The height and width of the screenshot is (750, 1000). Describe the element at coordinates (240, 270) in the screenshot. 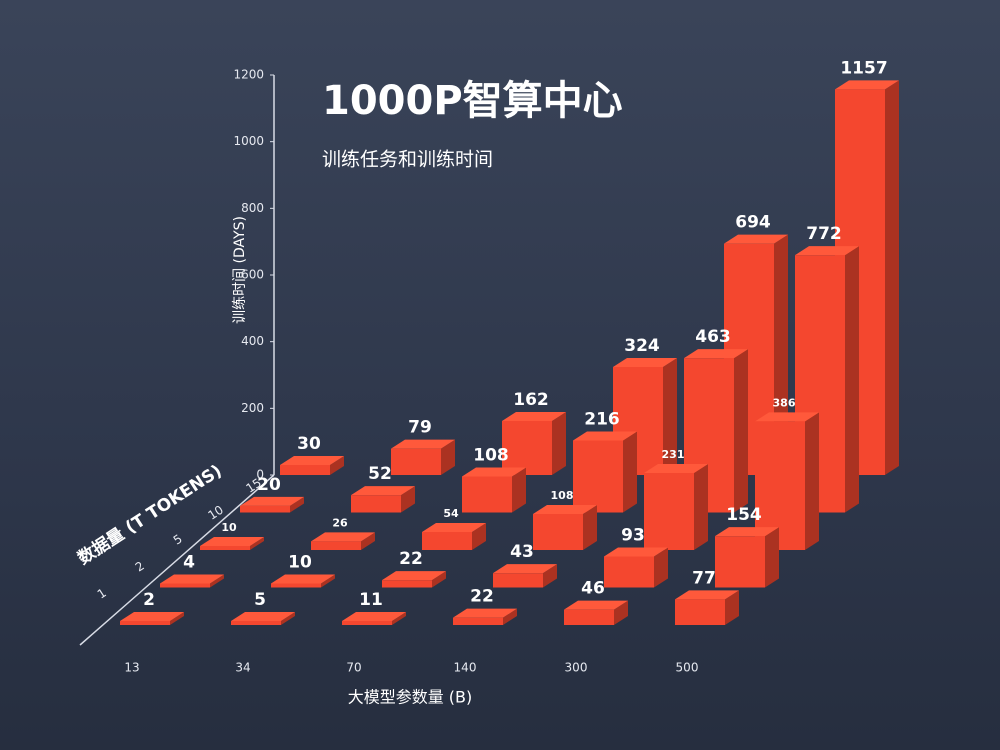

I see `y-axis-title: 训练时间 (DAYS)` at that location.